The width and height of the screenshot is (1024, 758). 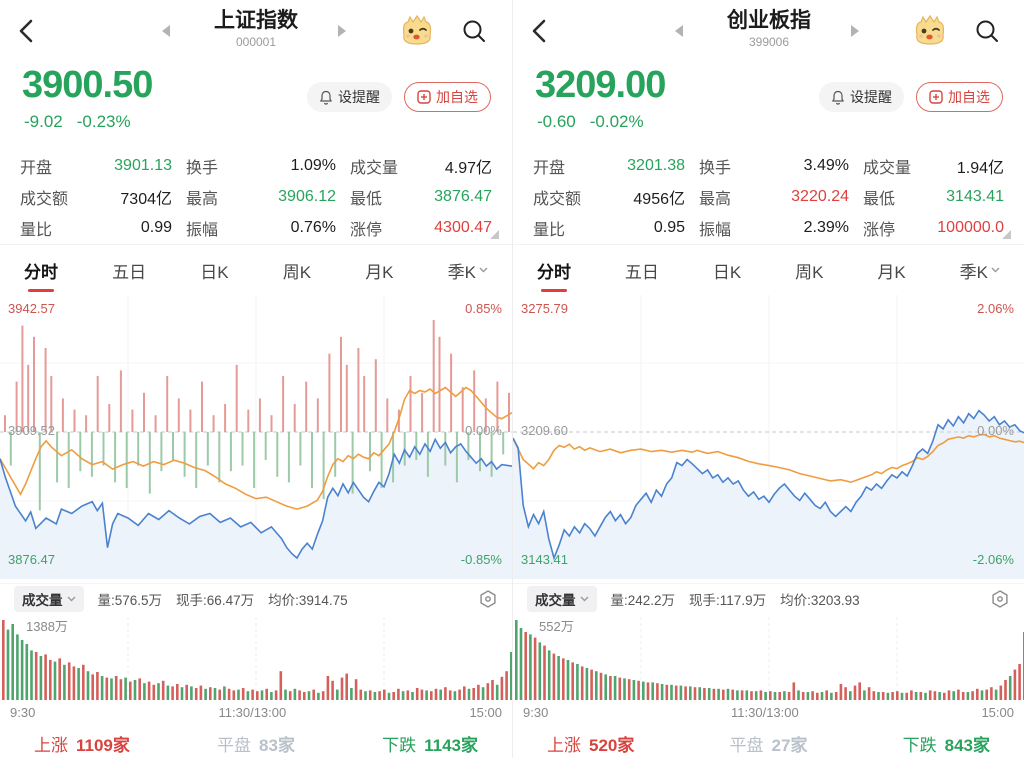 I want to click on unchanged: 平盘 83家, so click(x=256, y=745).